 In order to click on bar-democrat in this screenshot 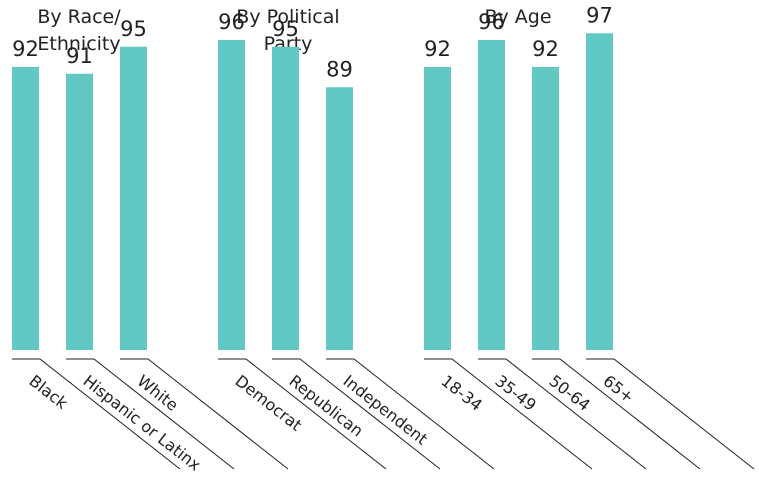, I will do `click(231, 195)`.